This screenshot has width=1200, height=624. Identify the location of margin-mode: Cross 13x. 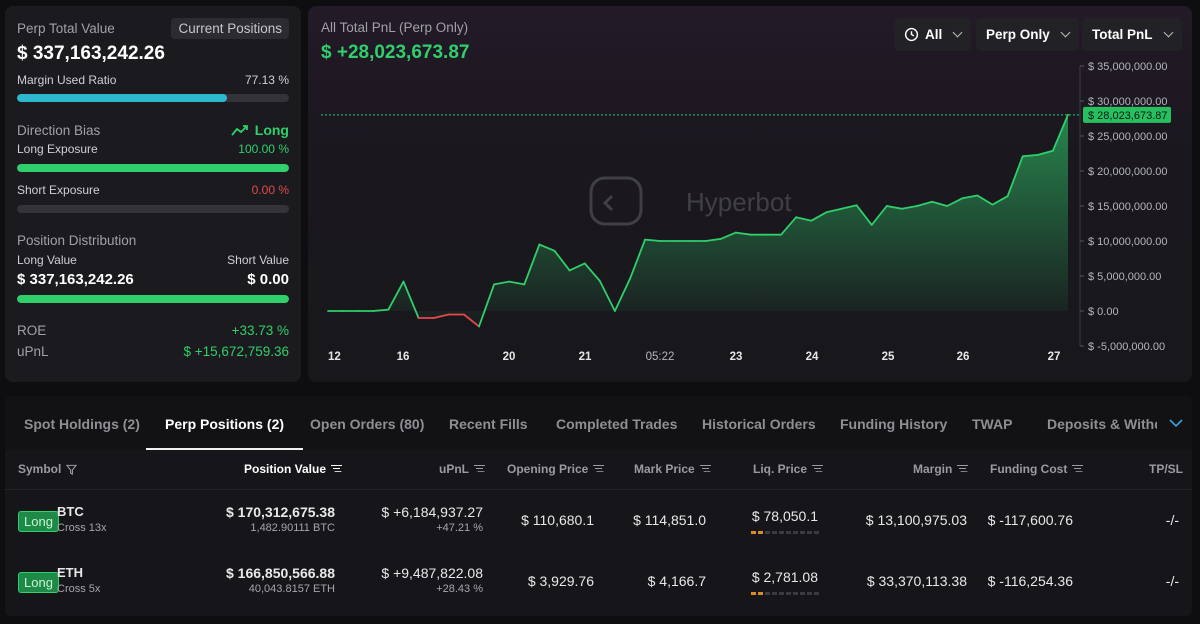
(82, 528).